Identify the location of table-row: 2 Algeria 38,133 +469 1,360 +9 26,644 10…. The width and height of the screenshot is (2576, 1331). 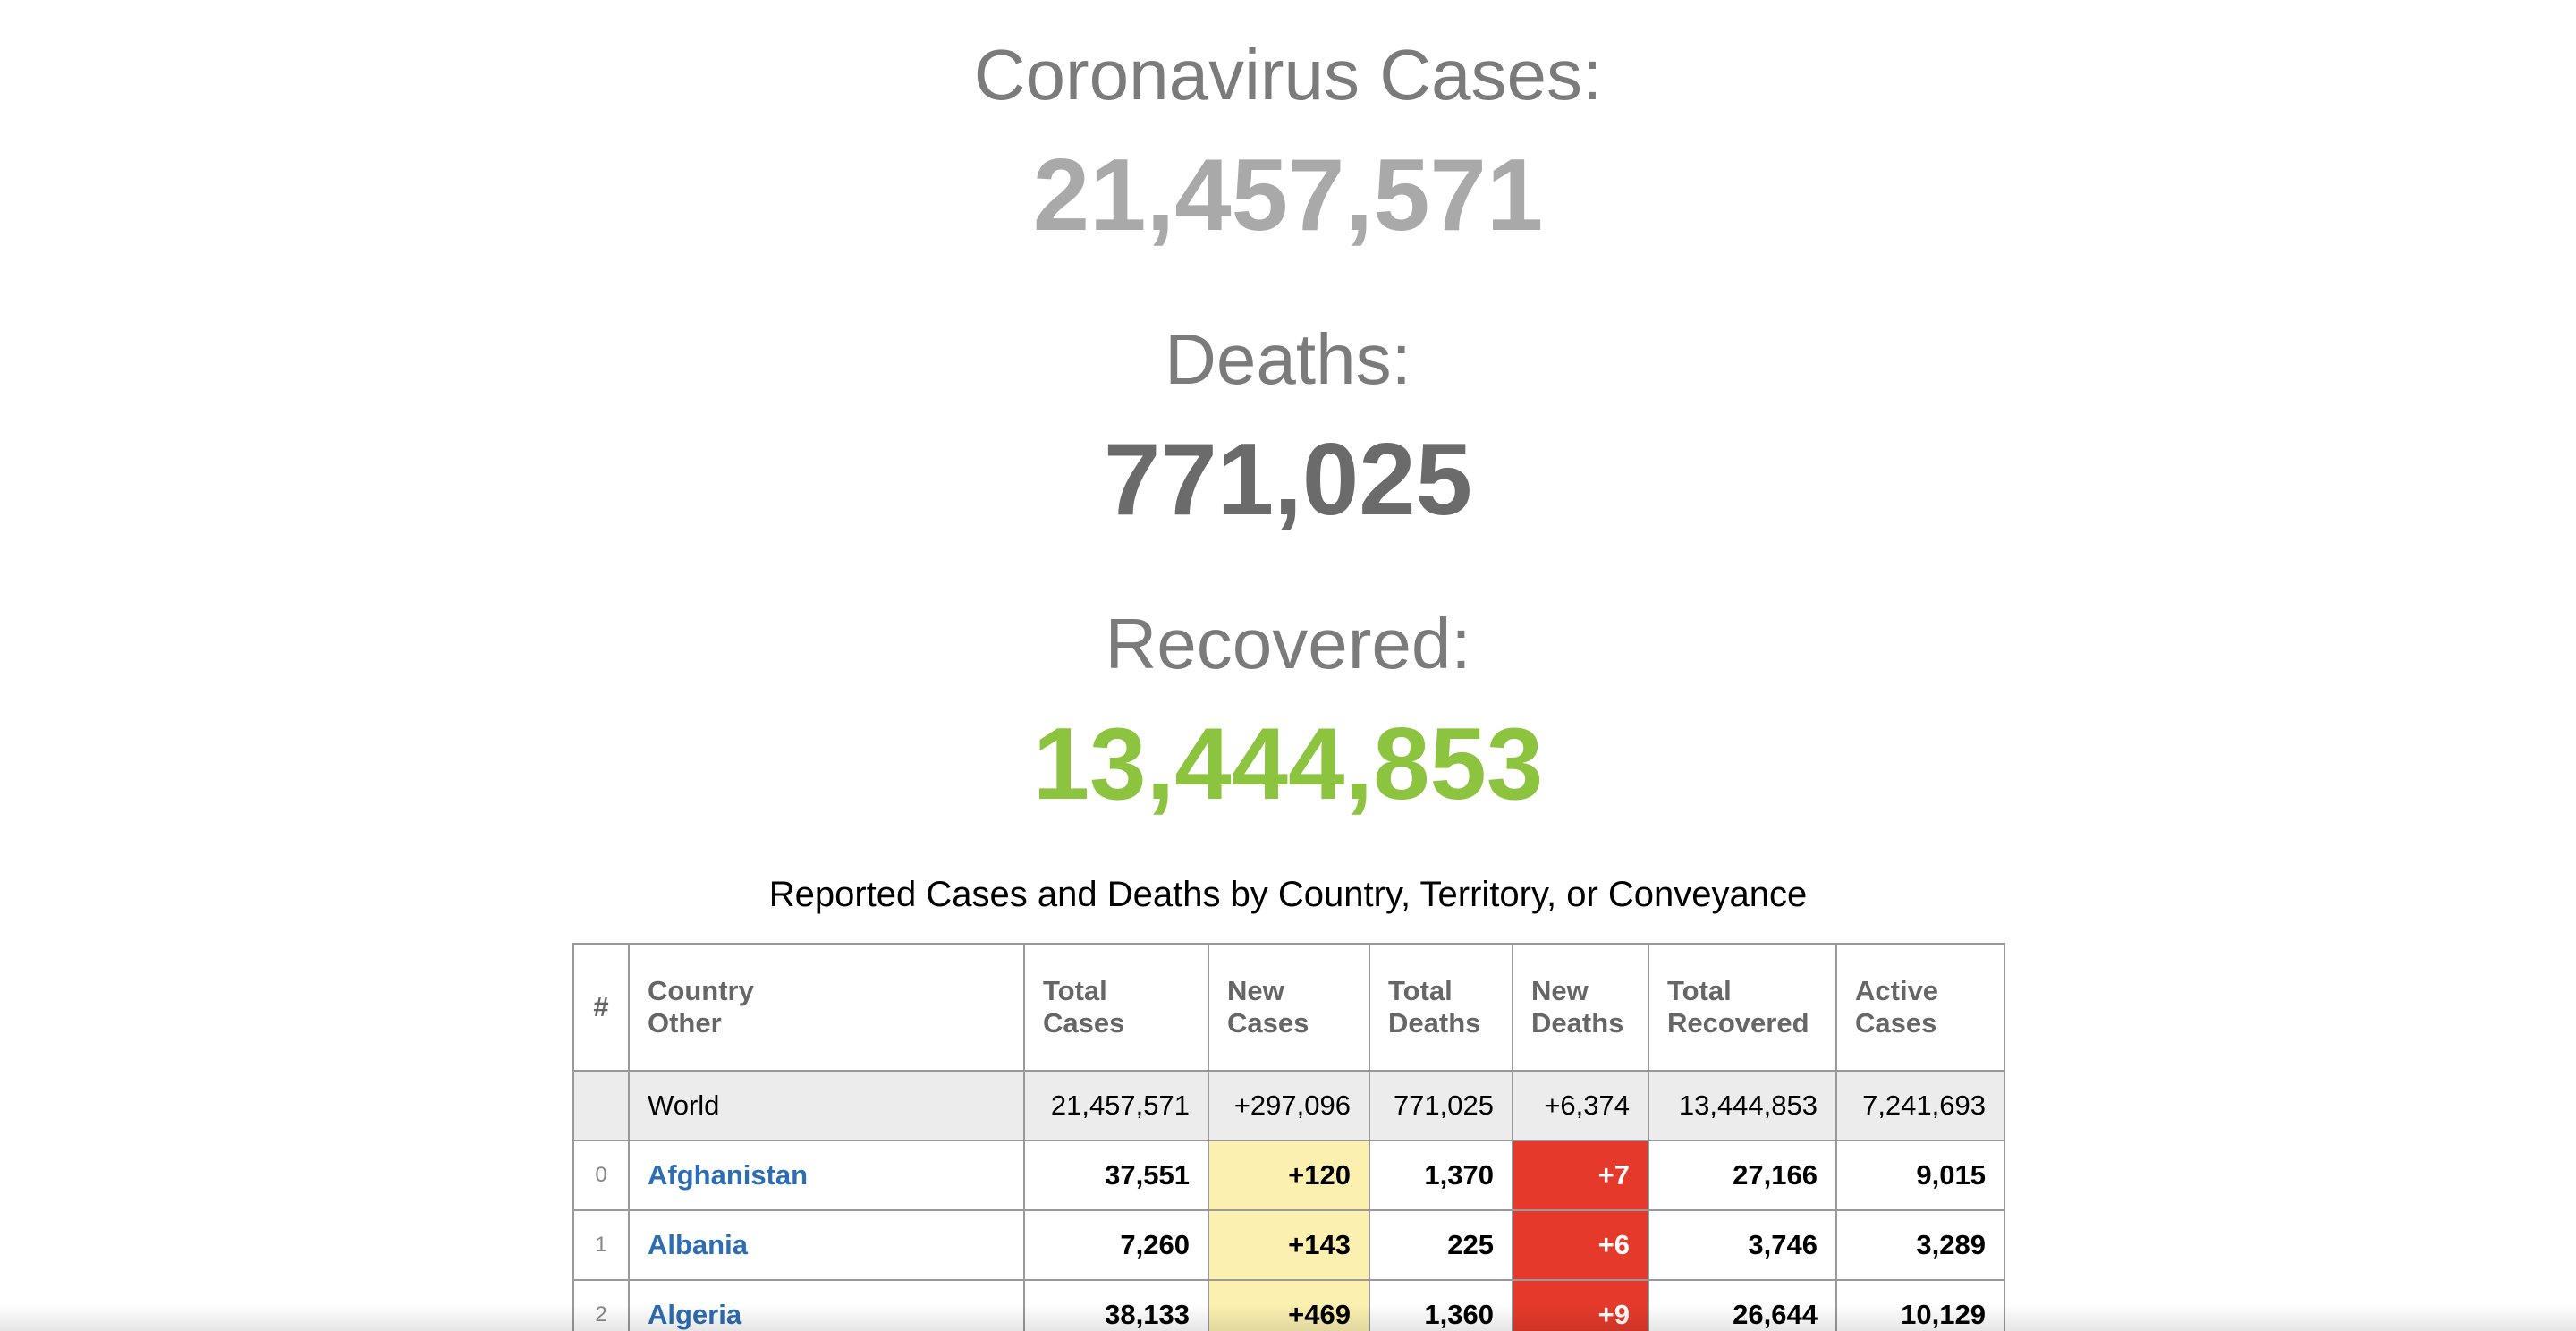
(1288, 1305).